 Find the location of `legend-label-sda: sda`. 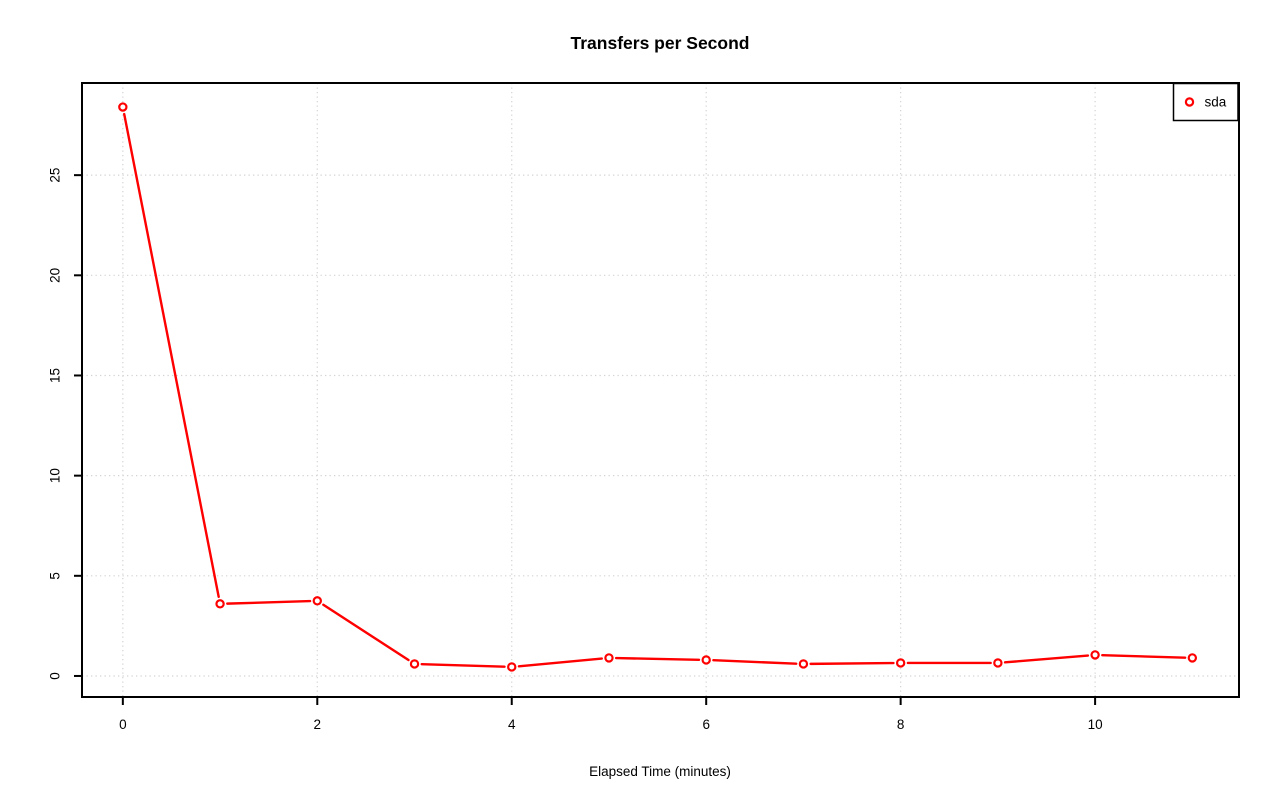

legend-label-sda: sda is located at coordinates (1216, 102).